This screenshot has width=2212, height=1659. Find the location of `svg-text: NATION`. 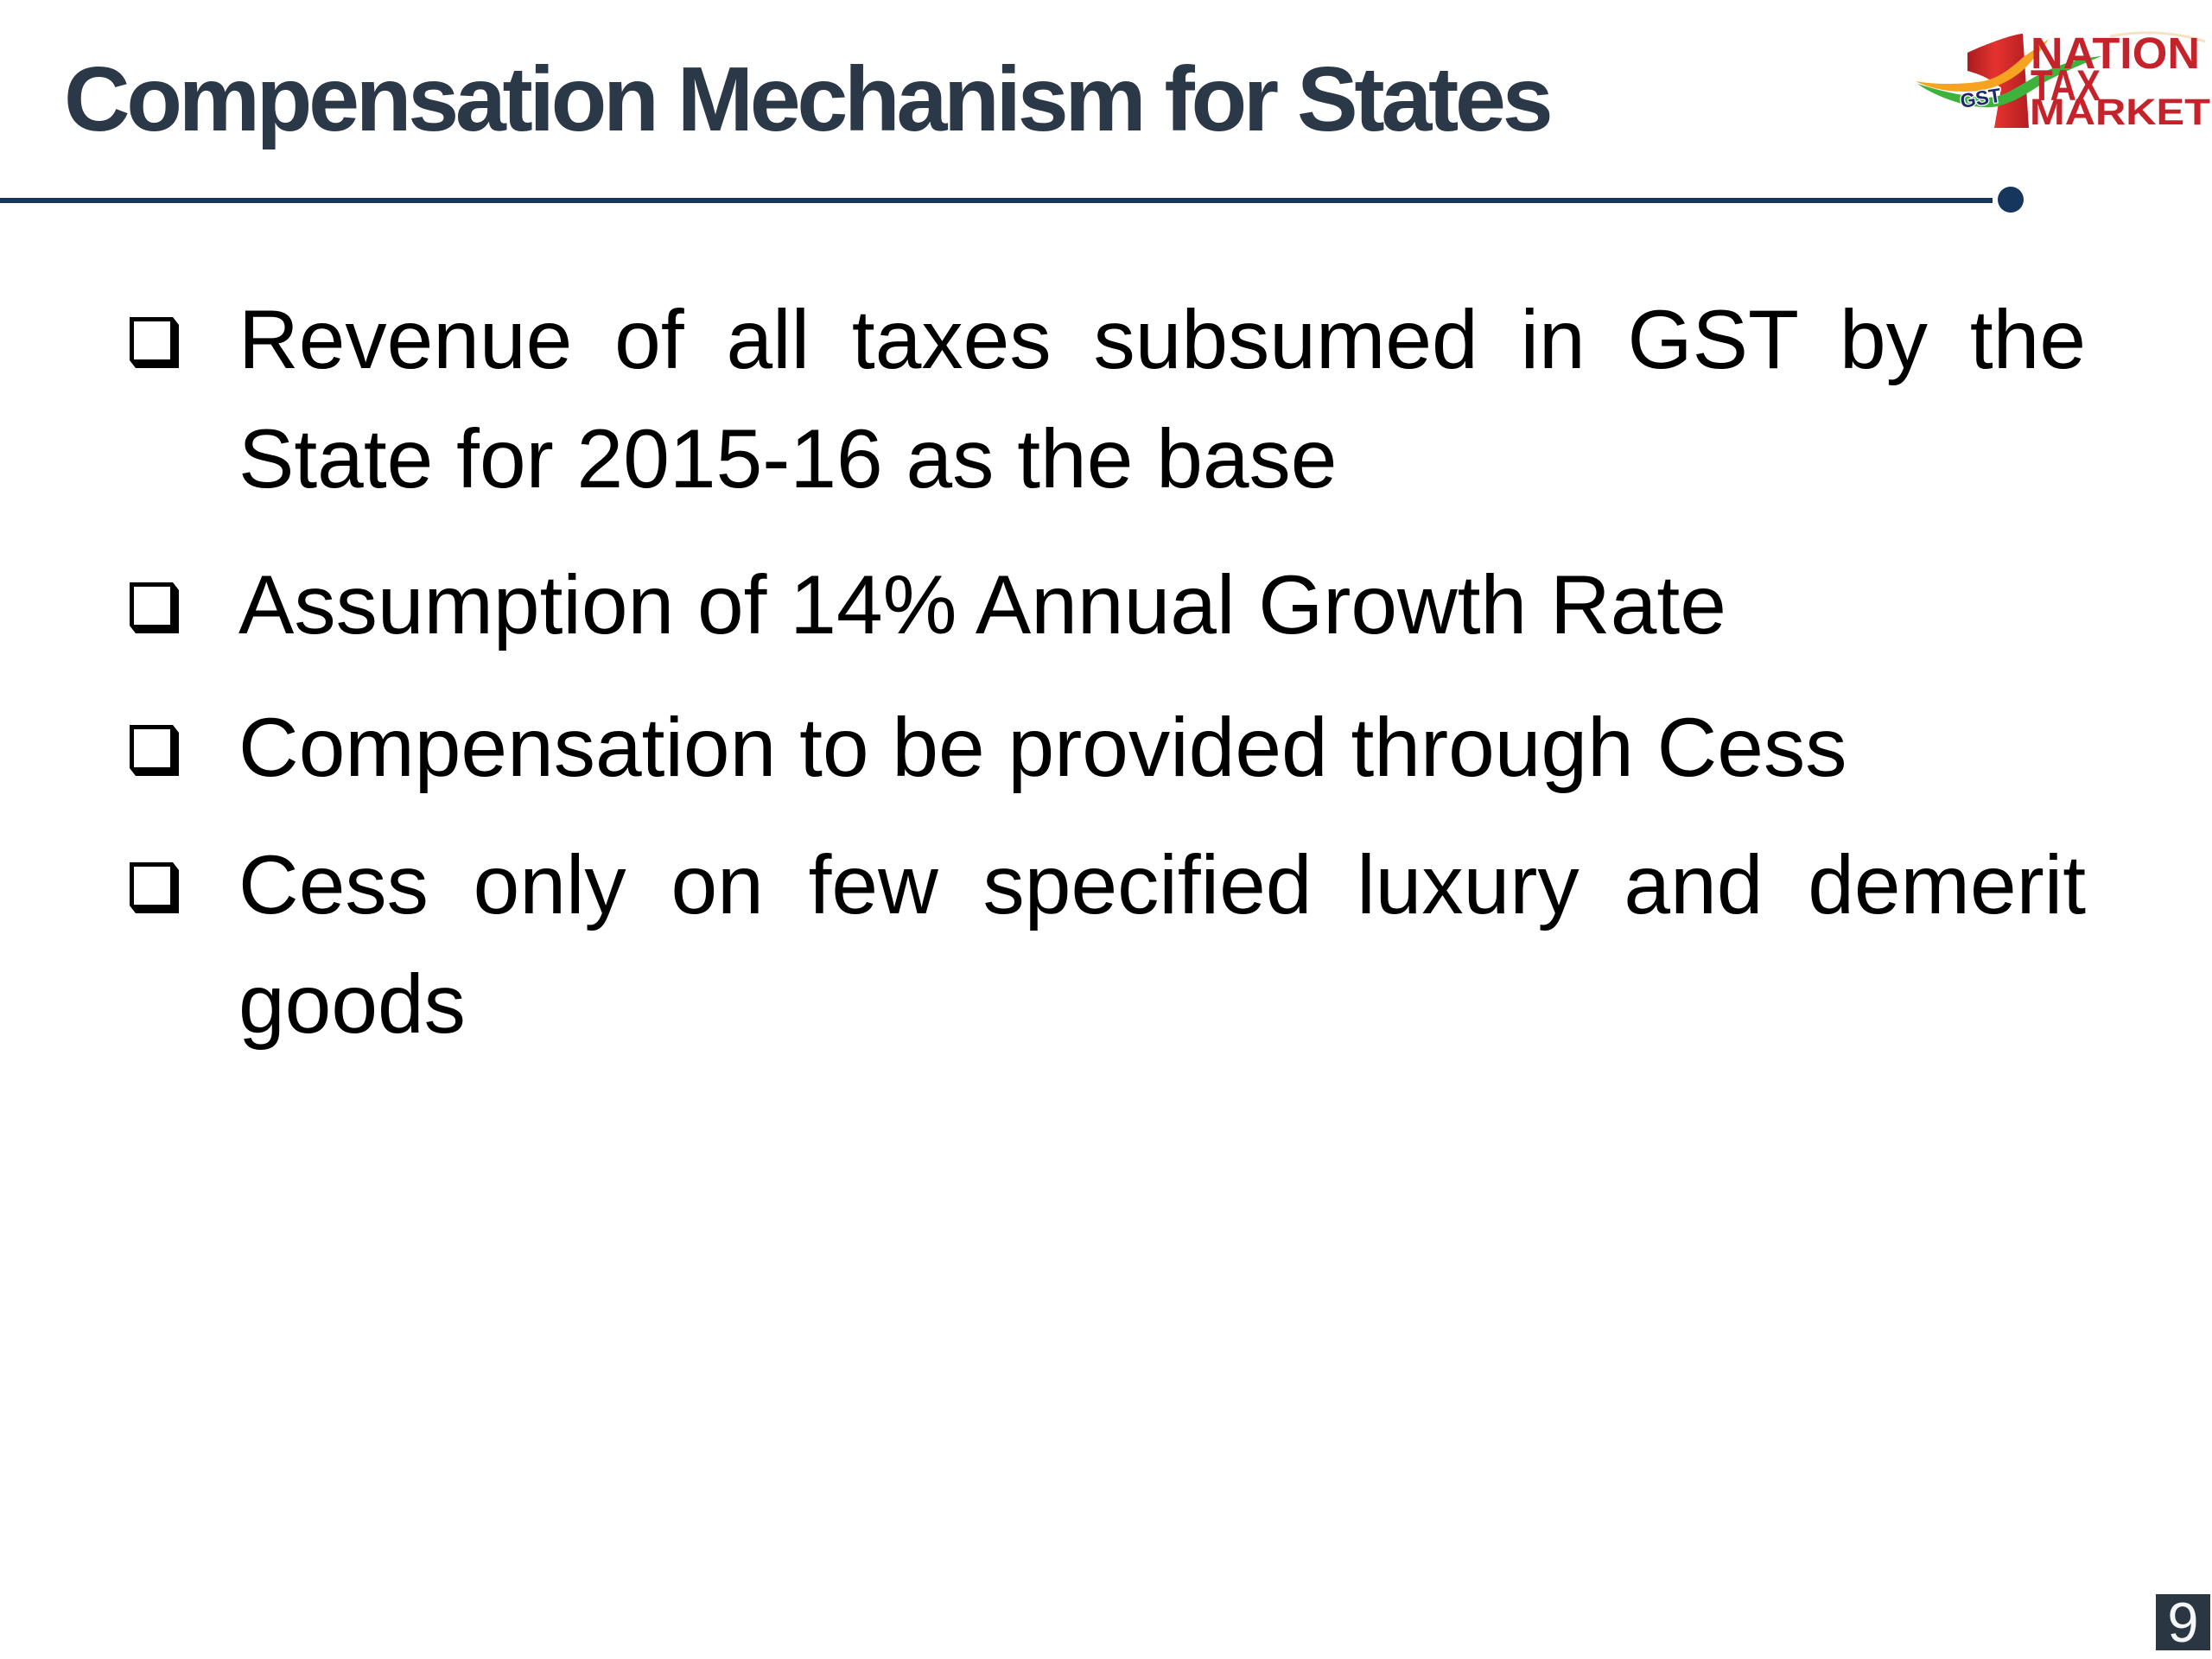

svg-text: NATION is located at coordinates (2115, 53).